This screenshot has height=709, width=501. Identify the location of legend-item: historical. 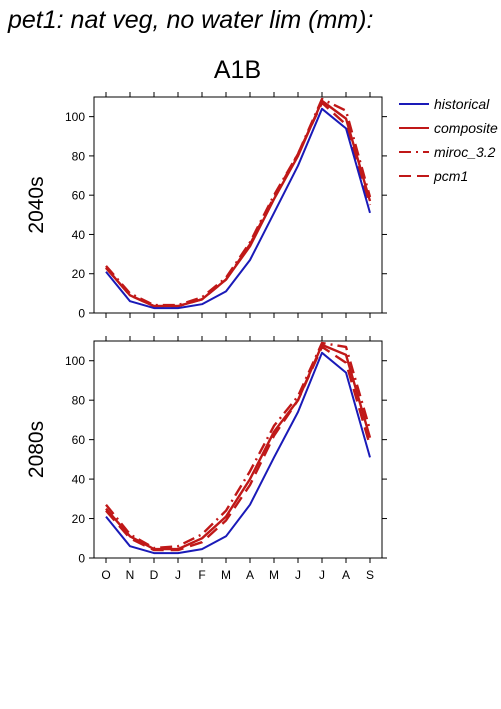
(449, 105).